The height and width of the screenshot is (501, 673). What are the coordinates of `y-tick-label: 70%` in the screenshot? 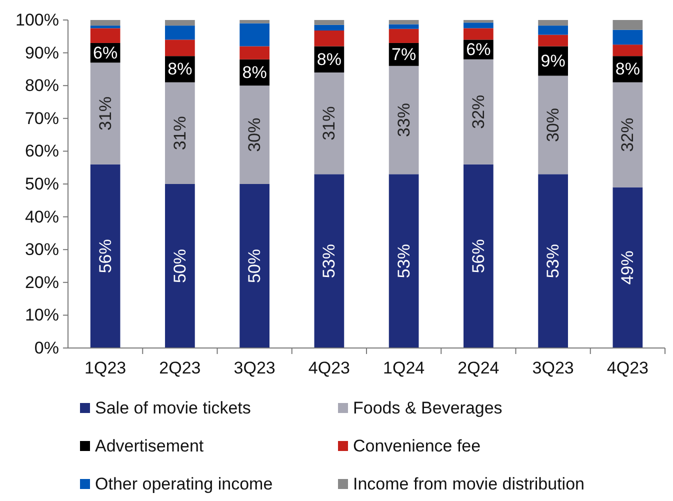 It's located at (41, 118).